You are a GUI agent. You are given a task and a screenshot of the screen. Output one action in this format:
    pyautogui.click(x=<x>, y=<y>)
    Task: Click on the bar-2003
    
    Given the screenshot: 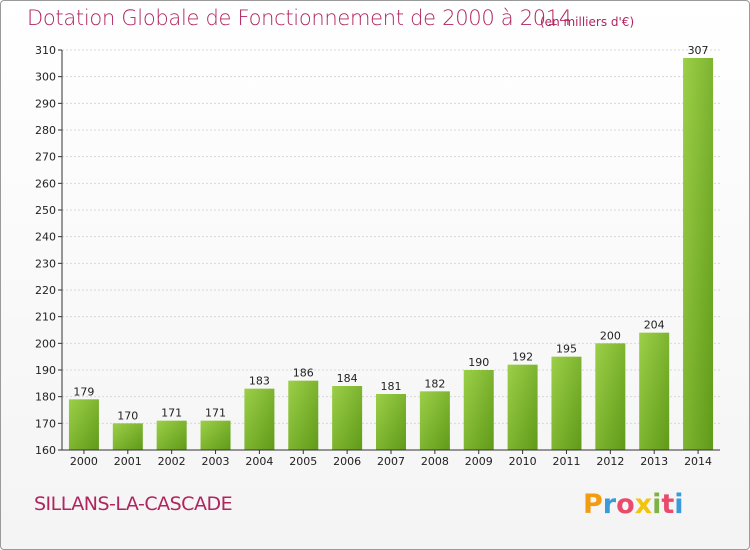 What is the action you would take?
    pyautogui.click(x=215, y=435)
    